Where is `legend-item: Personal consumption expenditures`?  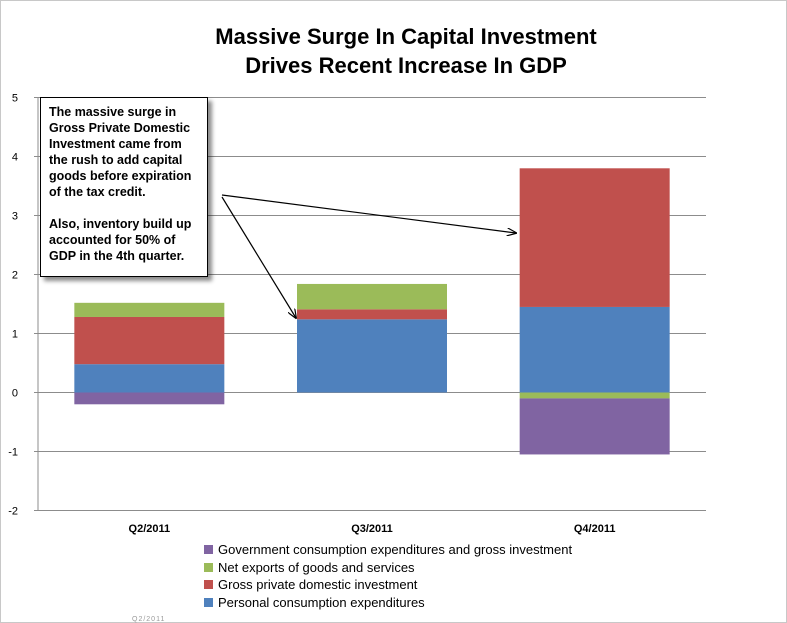
legend-item: Personal consumption expenditures is located at coordinates (388, 603).